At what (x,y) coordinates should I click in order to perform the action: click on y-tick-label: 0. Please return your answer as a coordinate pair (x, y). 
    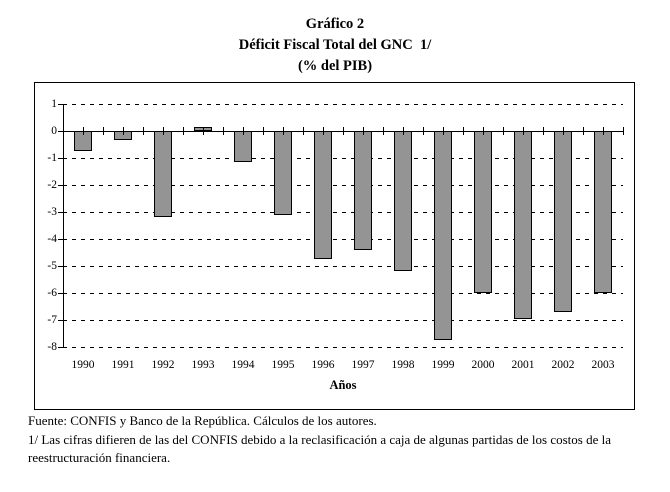
    Looking at the image, I should click on (54, 131).